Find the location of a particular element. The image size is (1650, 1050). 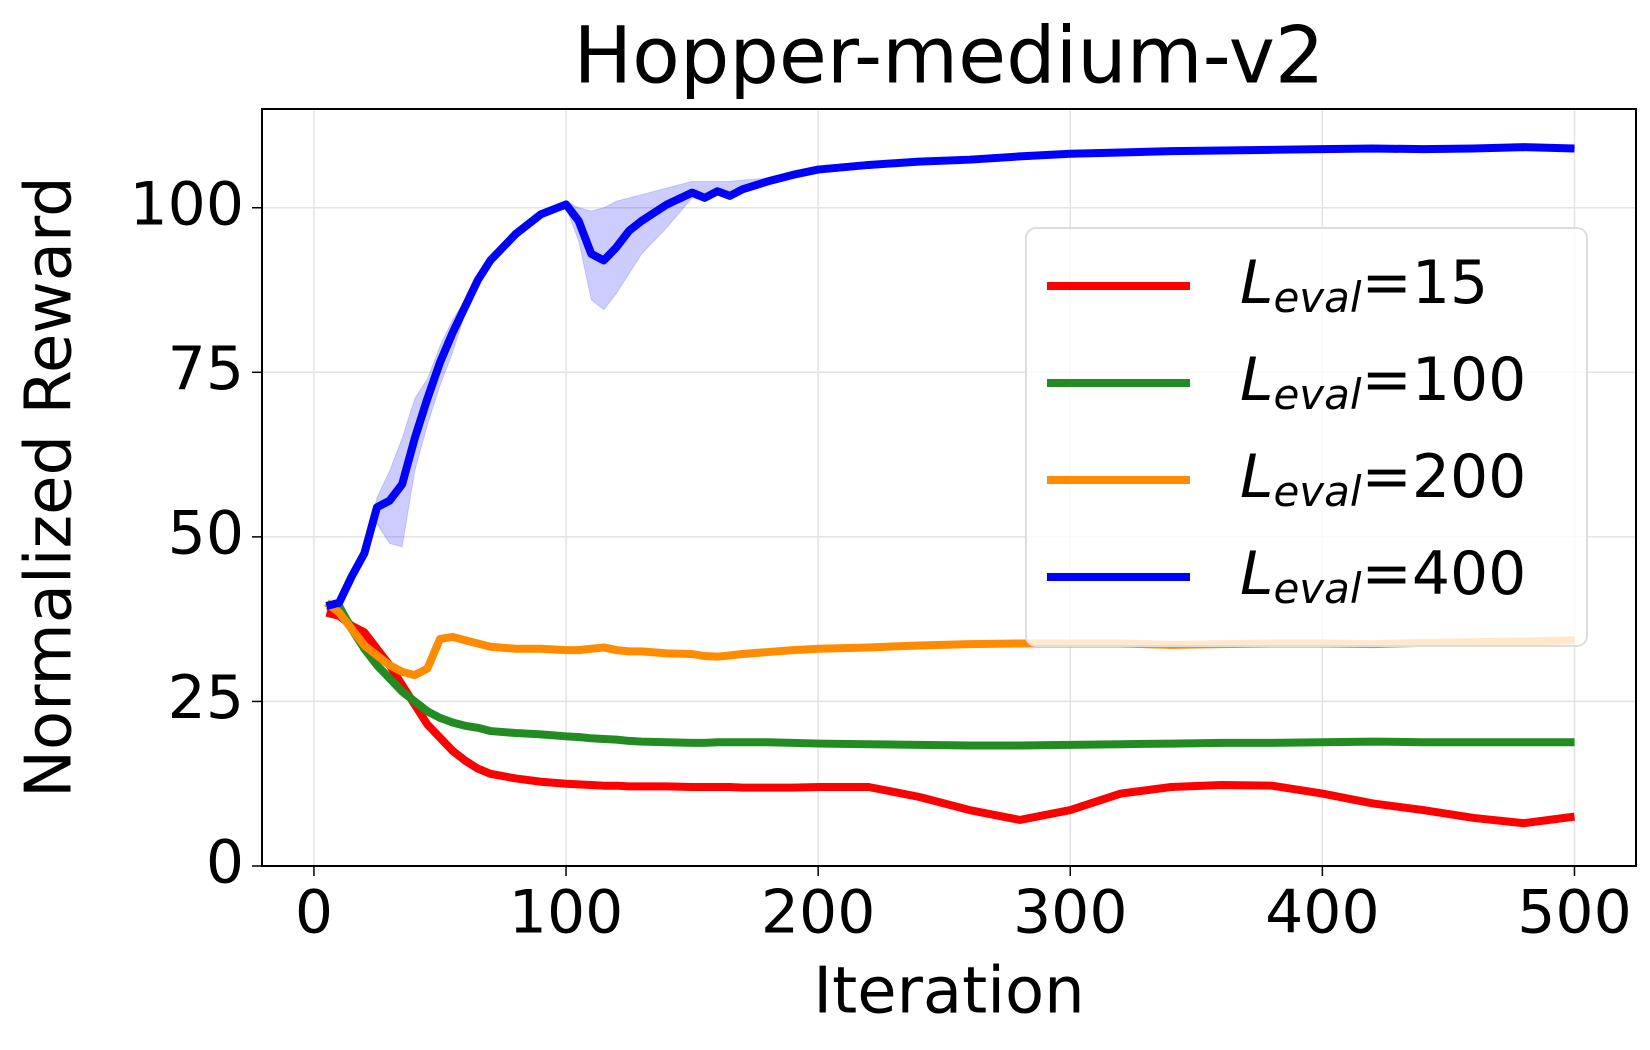

x-tick-label: 300 is located at coordinates (1070, 913).